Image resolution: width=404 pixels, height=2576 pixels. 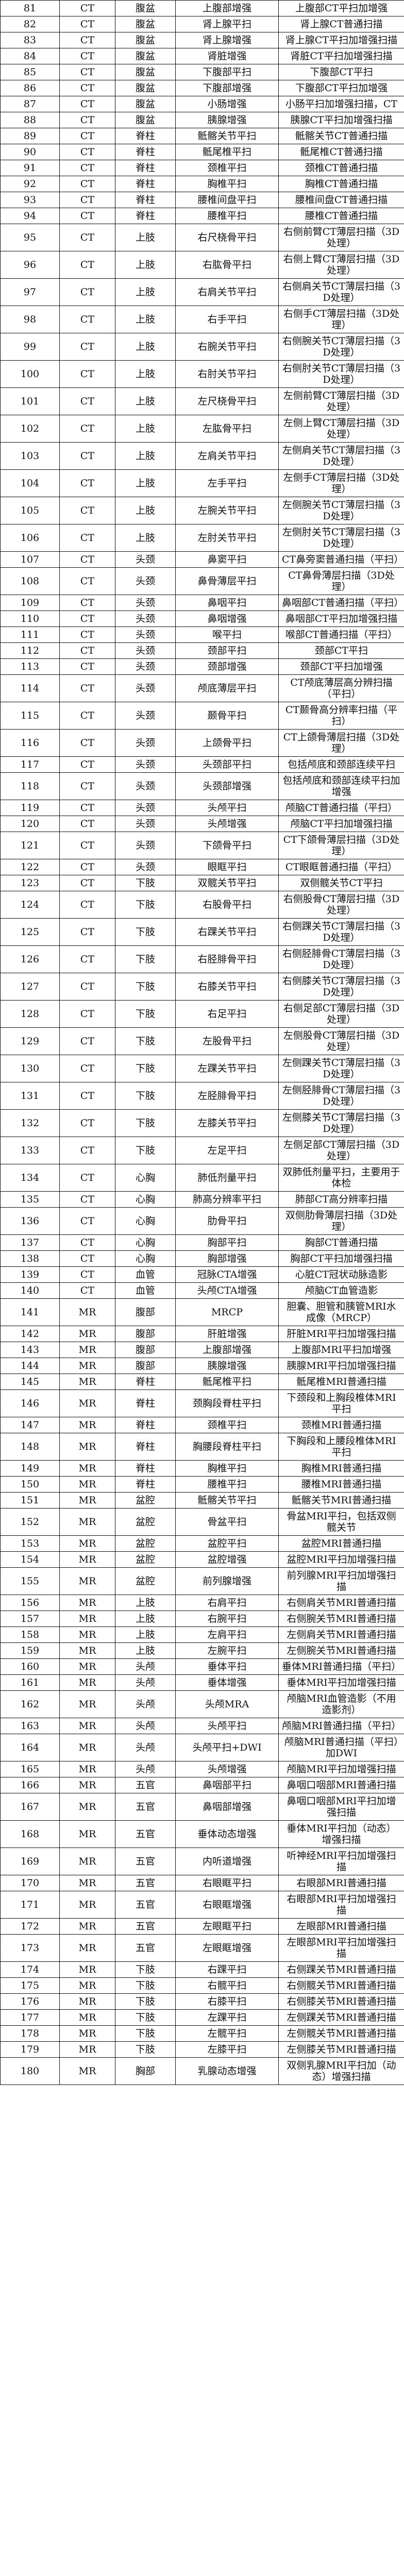 I want to click on table-row: 124 CT 下肢 右股骨平扫 右侧股骨CT薄层扫描（3D处理）, so click(x=202, y=905).